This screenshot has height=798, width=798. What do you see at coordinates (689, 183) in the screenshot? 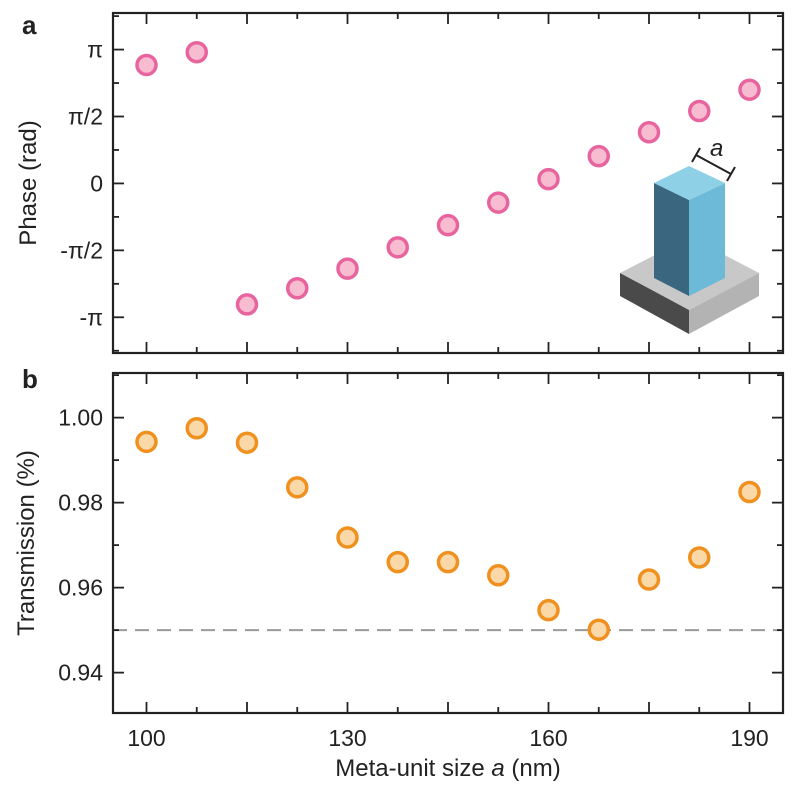
I see `pillar-top-face` at bounding box center [689, 183].